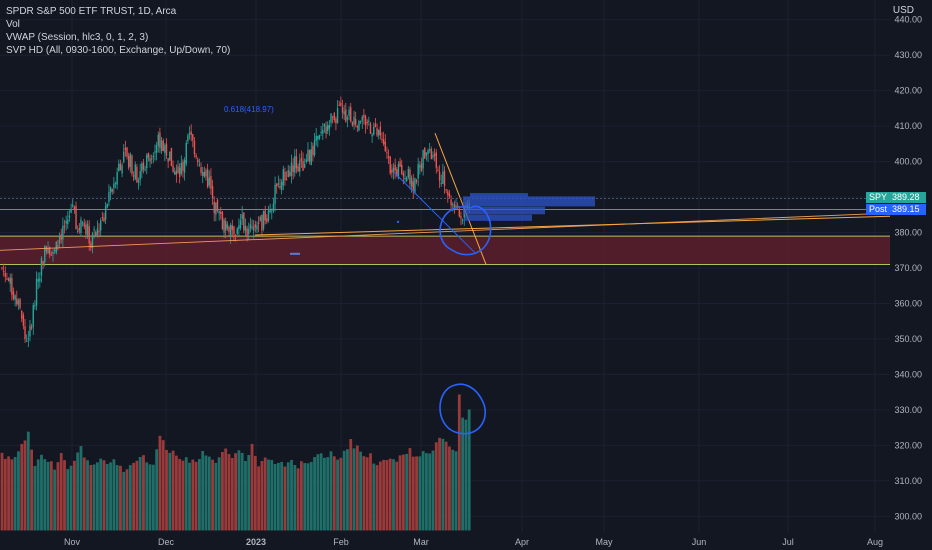  I want to click on support-zone, so click(445, 250).